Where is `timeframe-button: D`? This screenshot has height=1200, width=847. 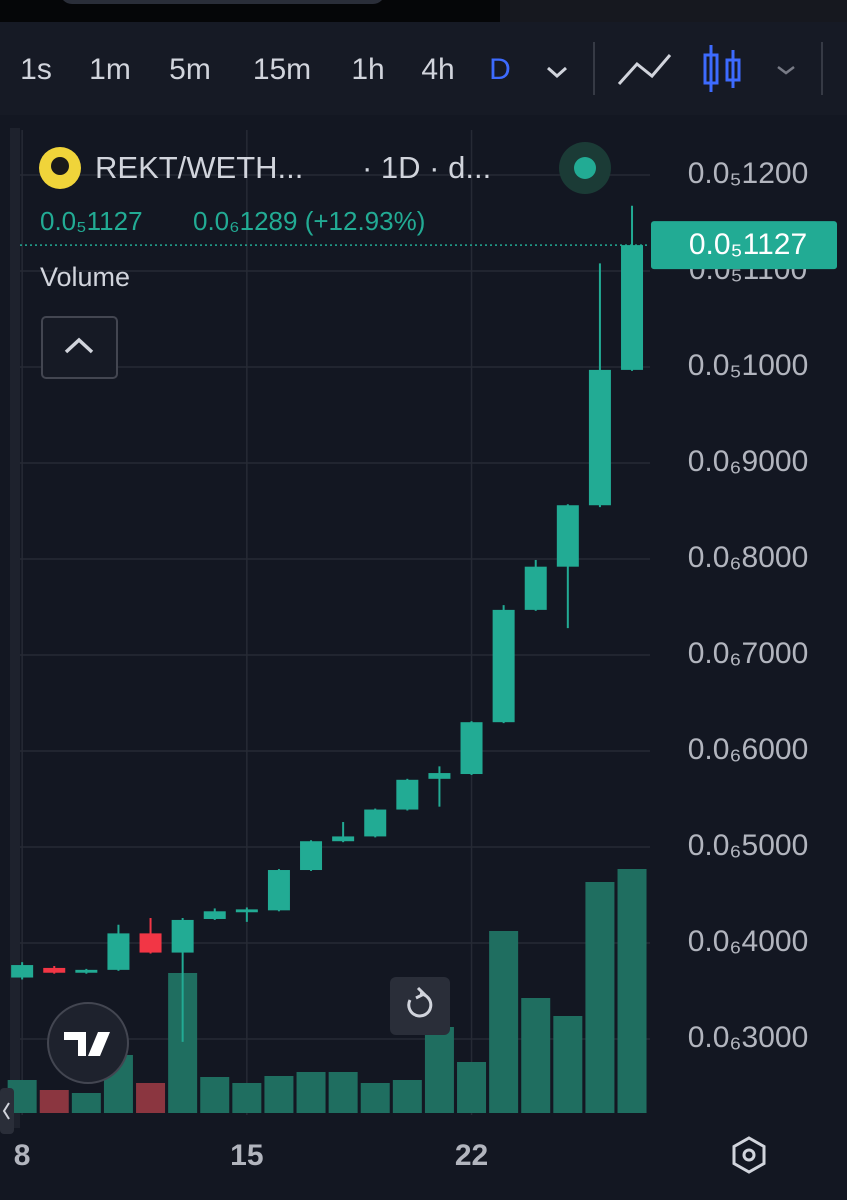
timeframe-button: D is located at coordinates (500, 69).